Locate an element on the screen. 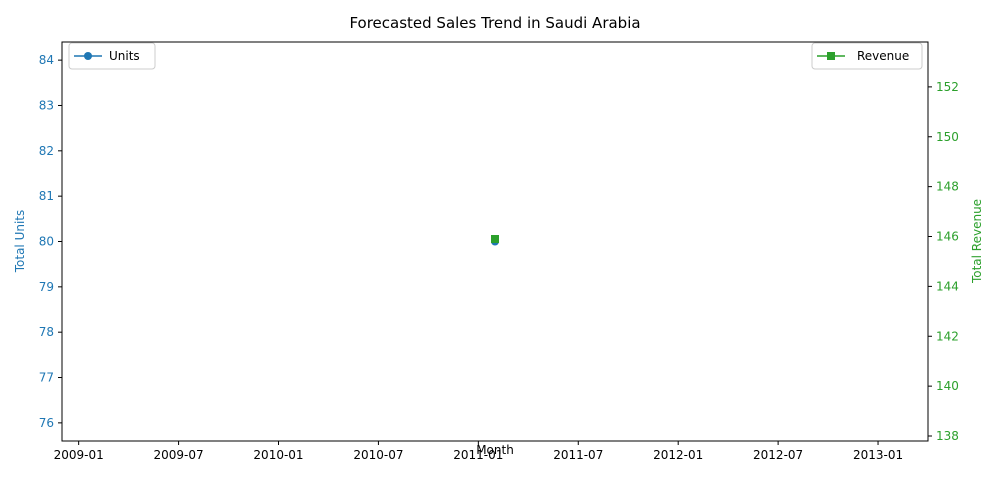 The height and width of the screenshot is (500, 1000). legend-revenue: Revenue is located at coordinates (867, 56).